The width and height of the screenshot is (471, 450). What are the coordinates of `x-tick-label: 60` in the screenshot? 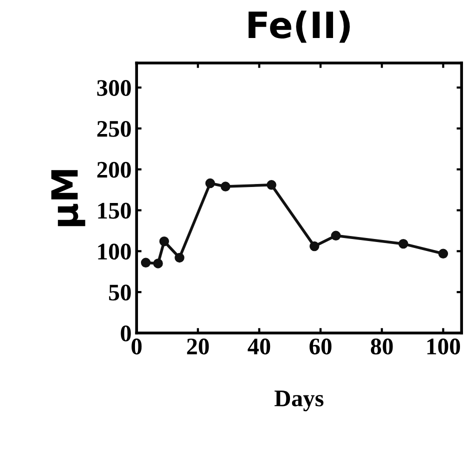 It's located at (321, 346).